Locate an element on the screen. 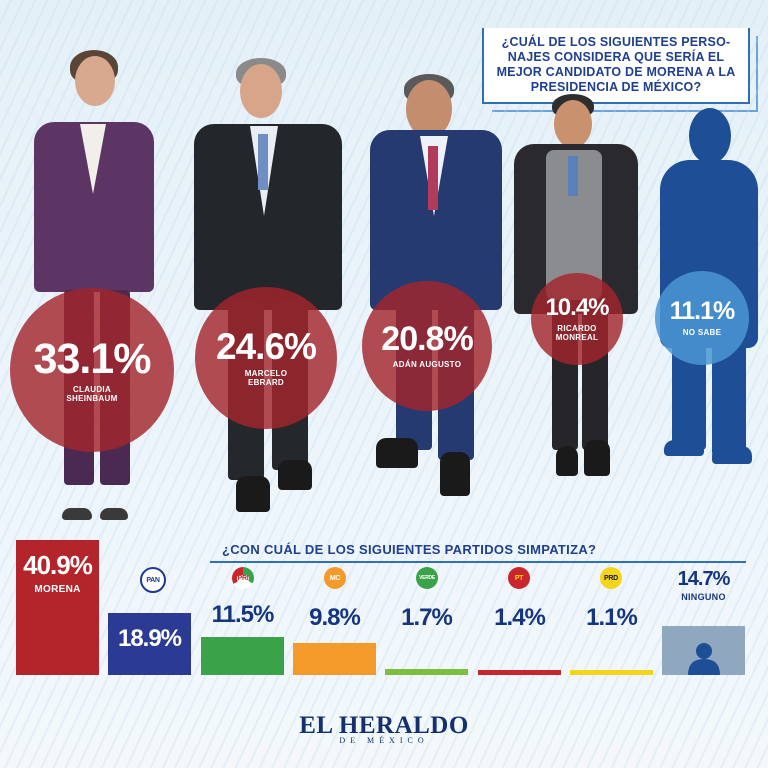 Image resolution: width=768 pixels, height=768 pixels. bubble-3: 10.4% RICARDO MONREAL is located at coordinates (577, 319).